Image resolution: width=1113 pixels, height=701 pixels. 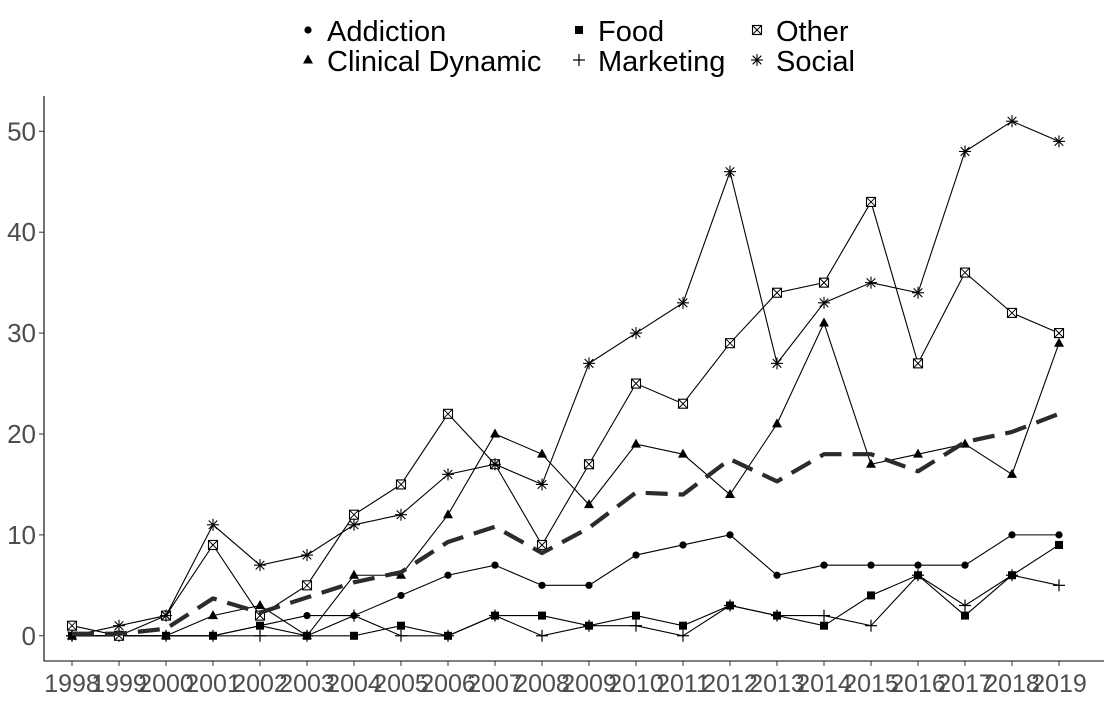 What do you see at coordinates (213, 684) in the screenshot?
I see `x-tick-label: 2001` at bounding box center [213, 684].